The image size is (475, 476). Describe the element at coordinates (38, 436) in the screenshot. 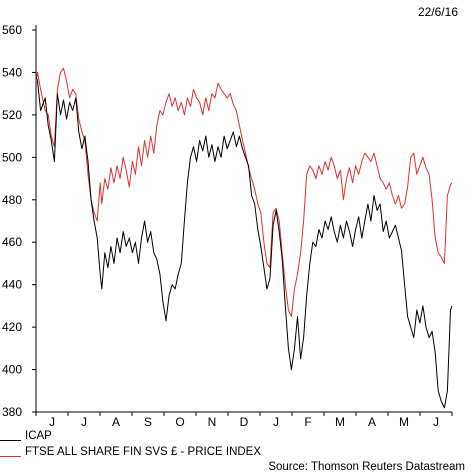

I see `legend-label-icap: ICAP` at that location.